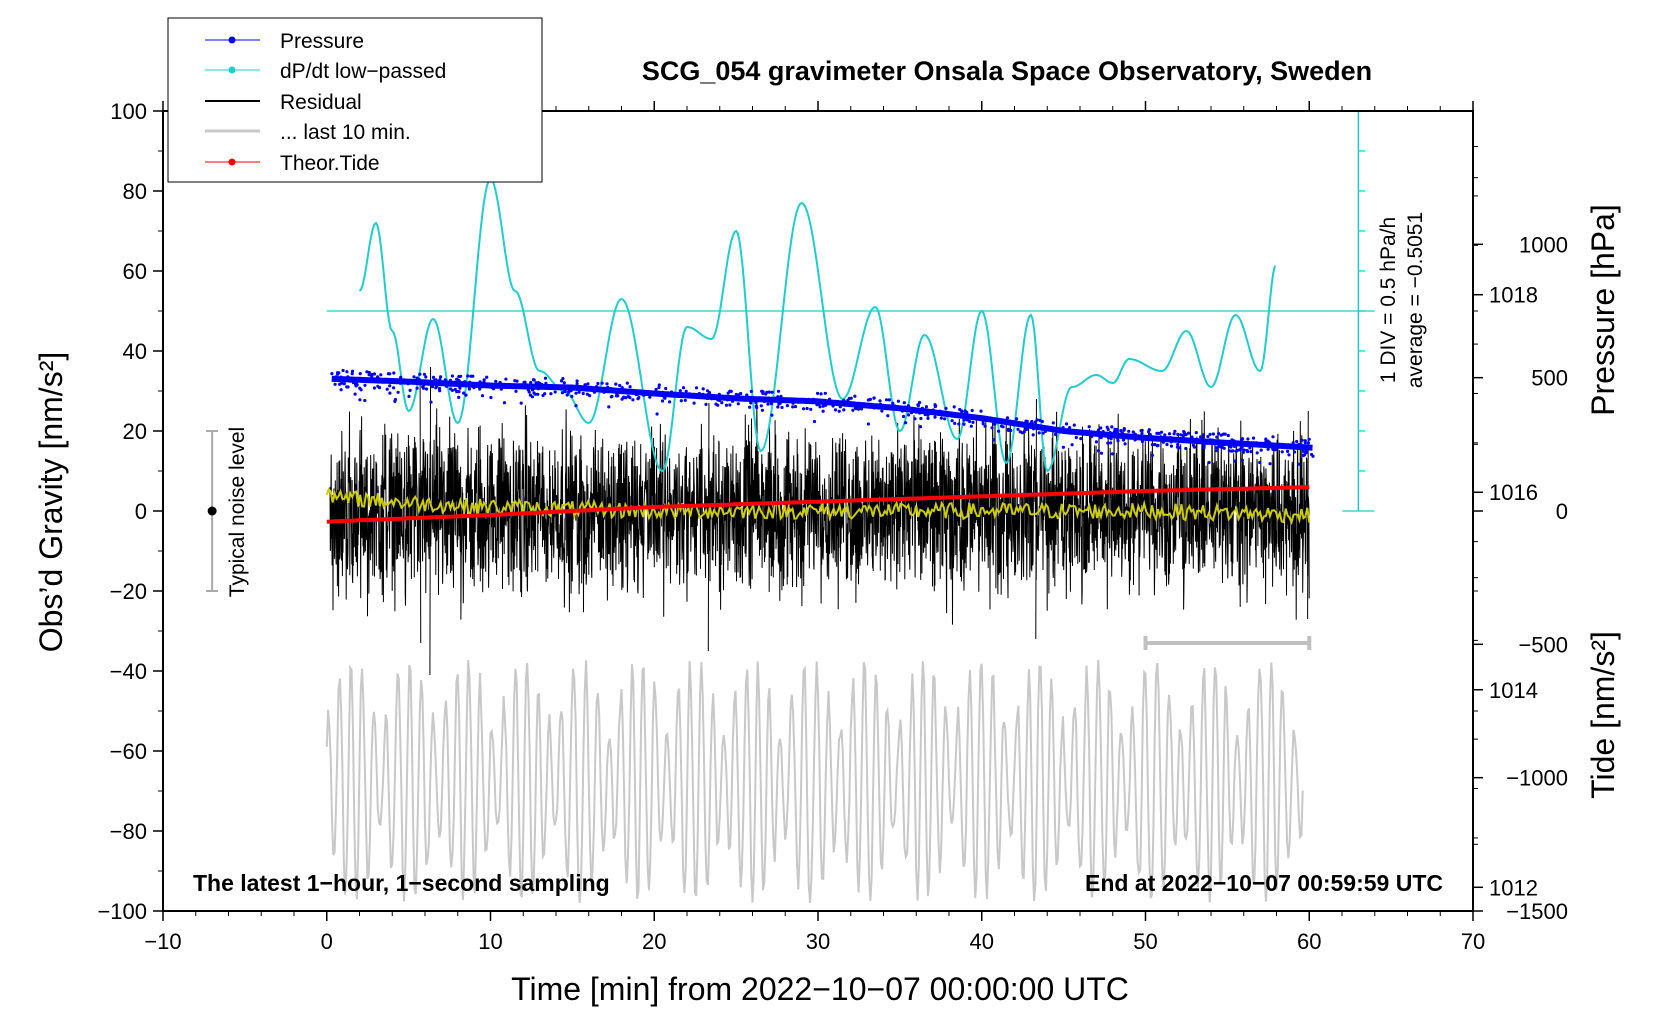 The image size is (1660, 1020). I want to click on legend-label-dpdt: dP/dt low−passed, so click(363, 71).